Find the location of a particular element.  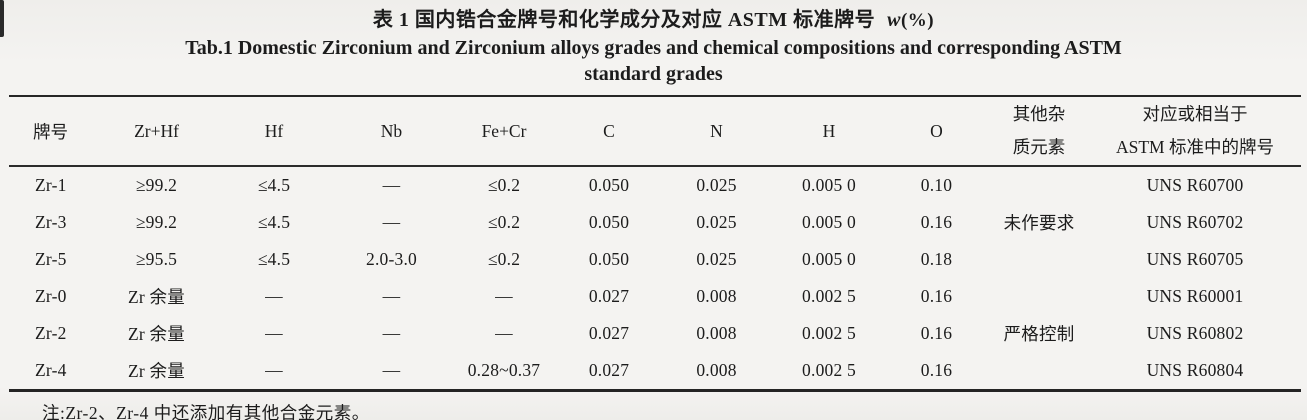

cell-astm: UNS R60705 is located at coordinates (1195, 259).